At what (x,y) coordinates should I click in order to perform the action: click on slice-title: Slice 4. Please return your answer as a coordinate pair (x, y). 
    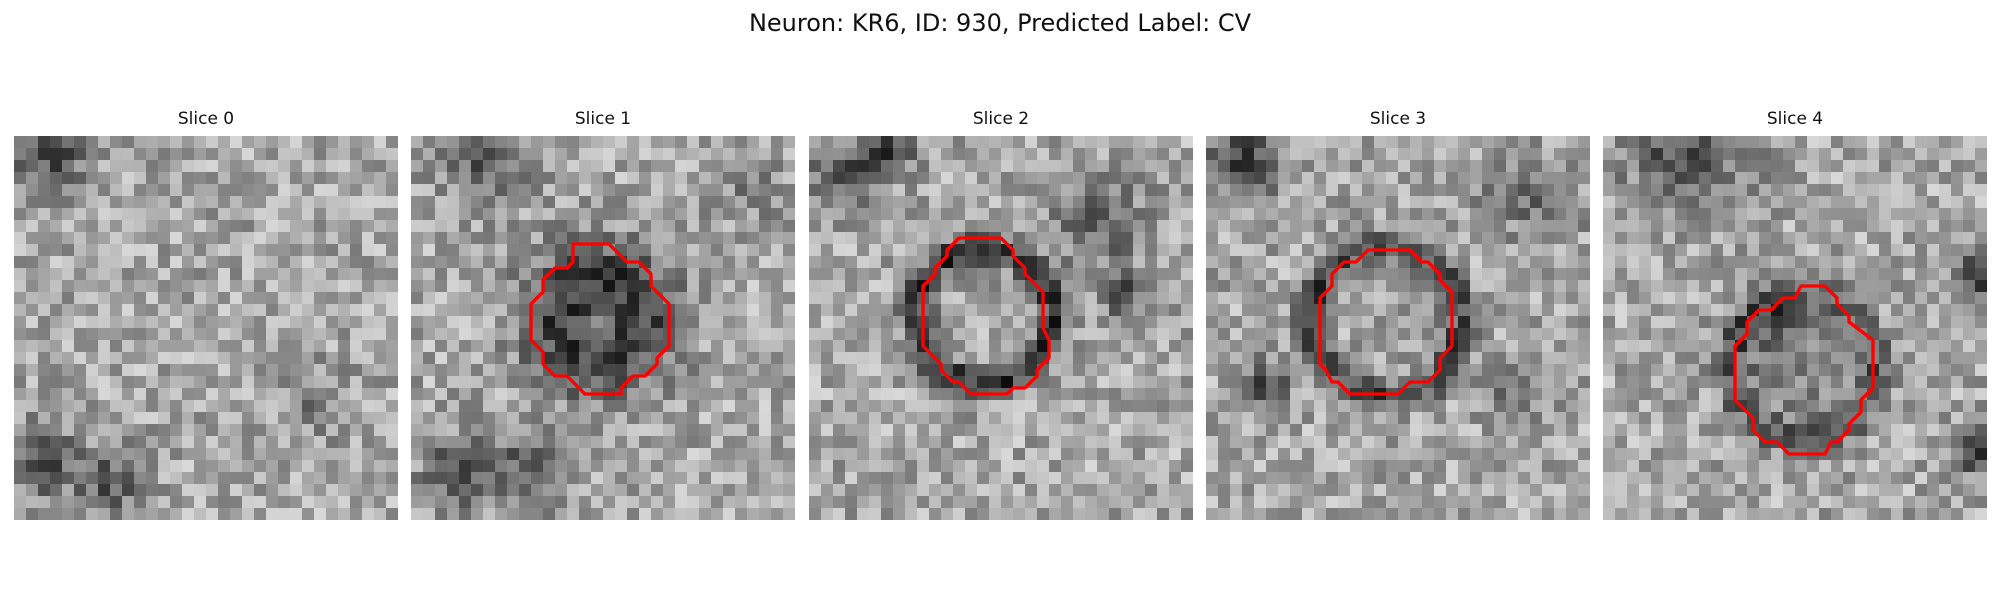
    Looking at the image, I should click on (1795, 119).